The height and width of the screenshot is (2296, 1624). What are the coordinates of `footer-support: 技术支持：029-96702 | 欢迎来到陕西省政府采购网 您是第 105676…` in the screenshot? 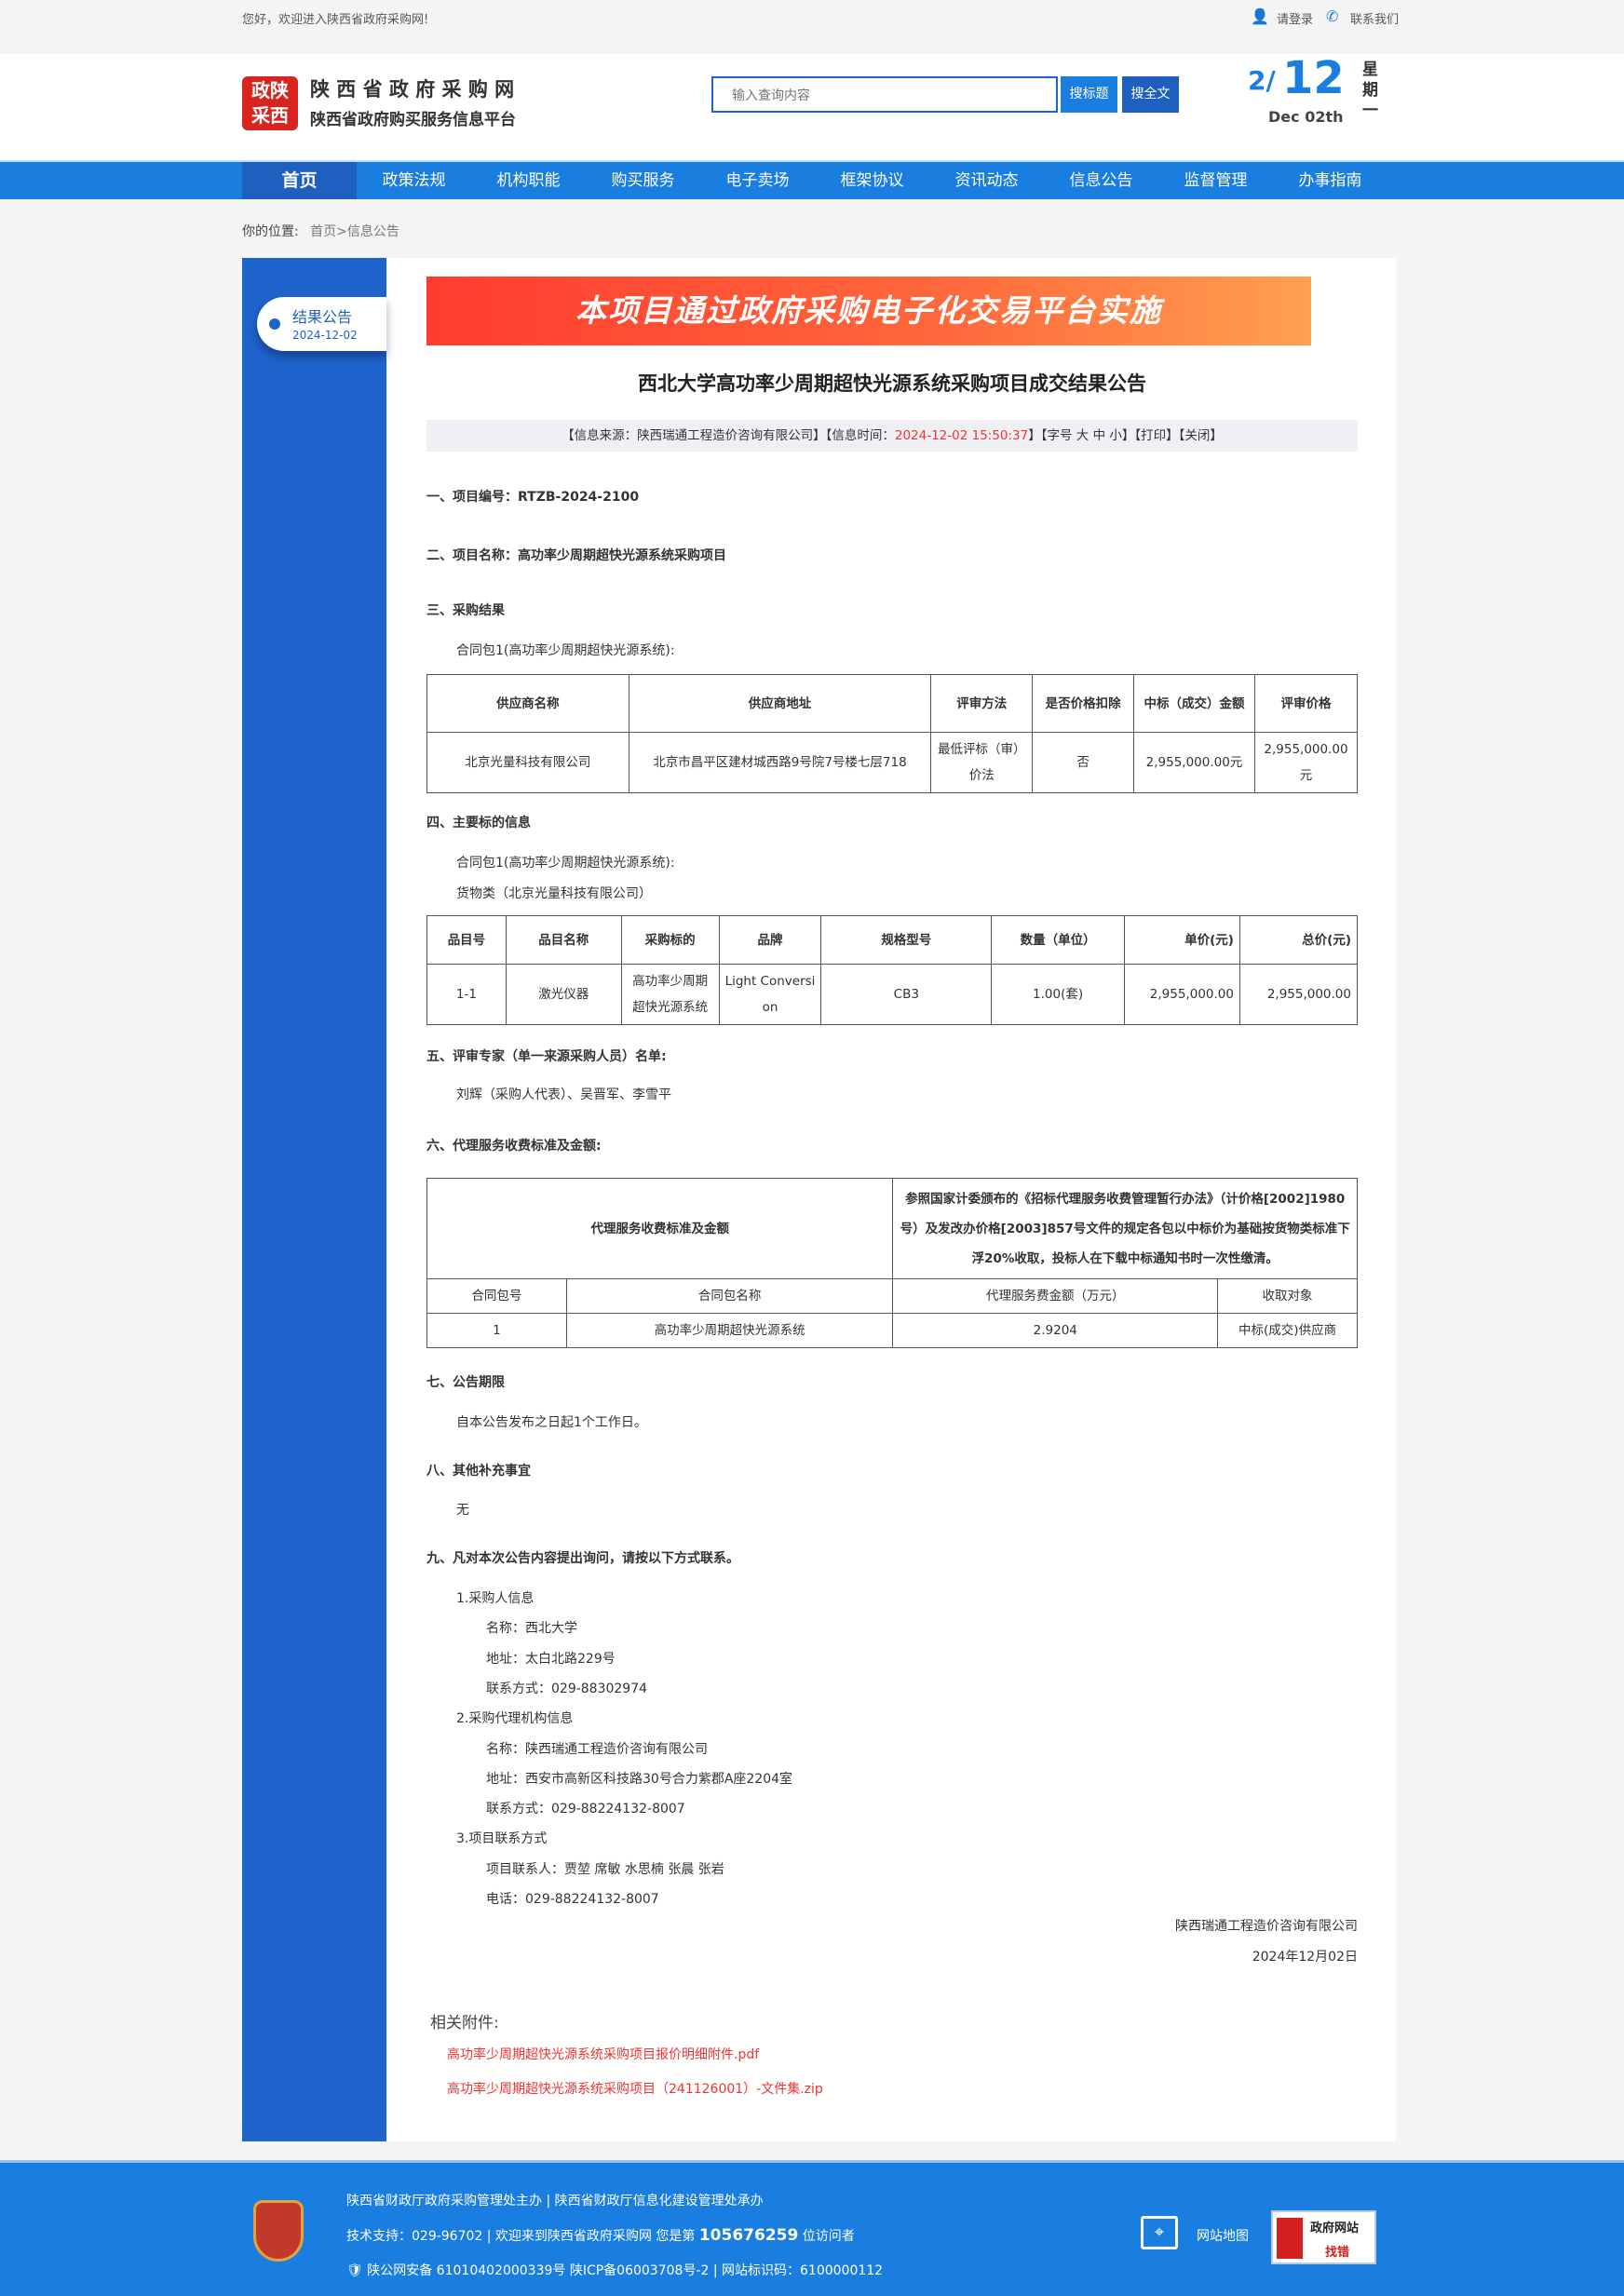 It's located at (600, 2235).